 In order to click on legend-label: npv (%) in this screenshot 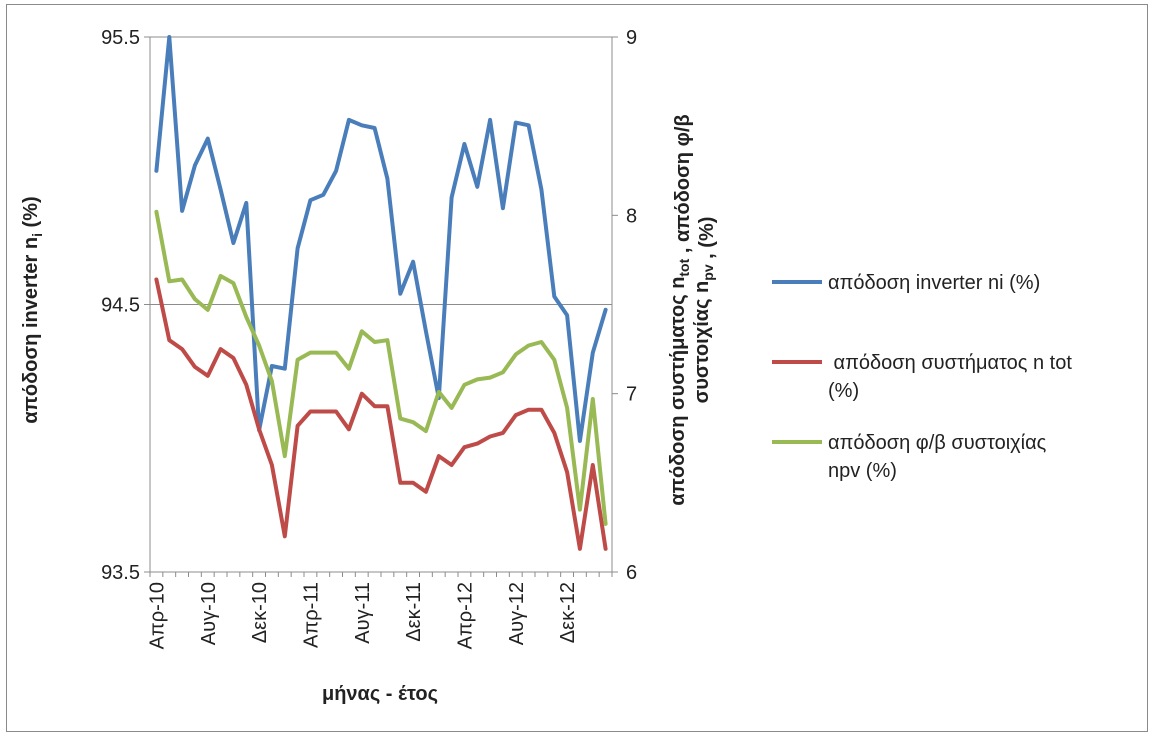, I will do `click(862, 471)`.